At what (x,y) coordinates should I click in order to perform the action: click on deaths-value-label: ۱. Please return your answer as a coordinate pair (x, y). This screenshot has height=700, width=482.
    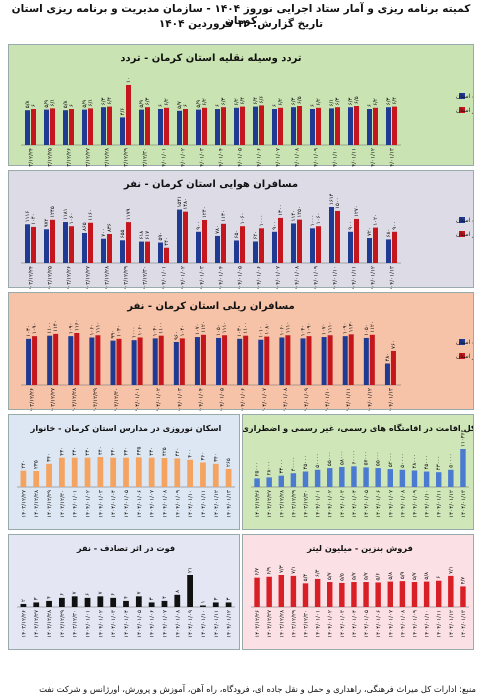
    Looking at the image, I should click on (203, 602).